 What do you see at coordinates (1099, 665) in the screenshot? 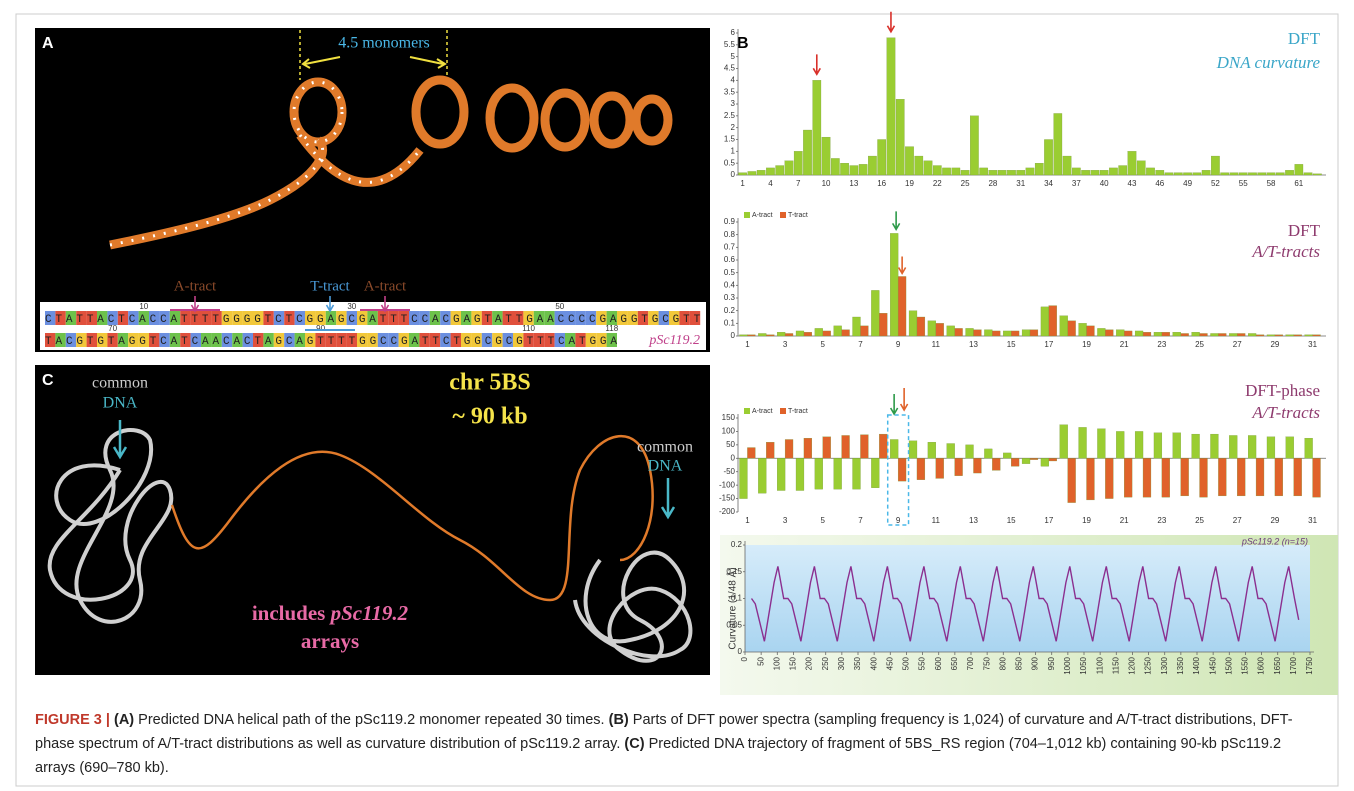
I see `x-tick-label: 1100` at bounding box center [1099, 665].